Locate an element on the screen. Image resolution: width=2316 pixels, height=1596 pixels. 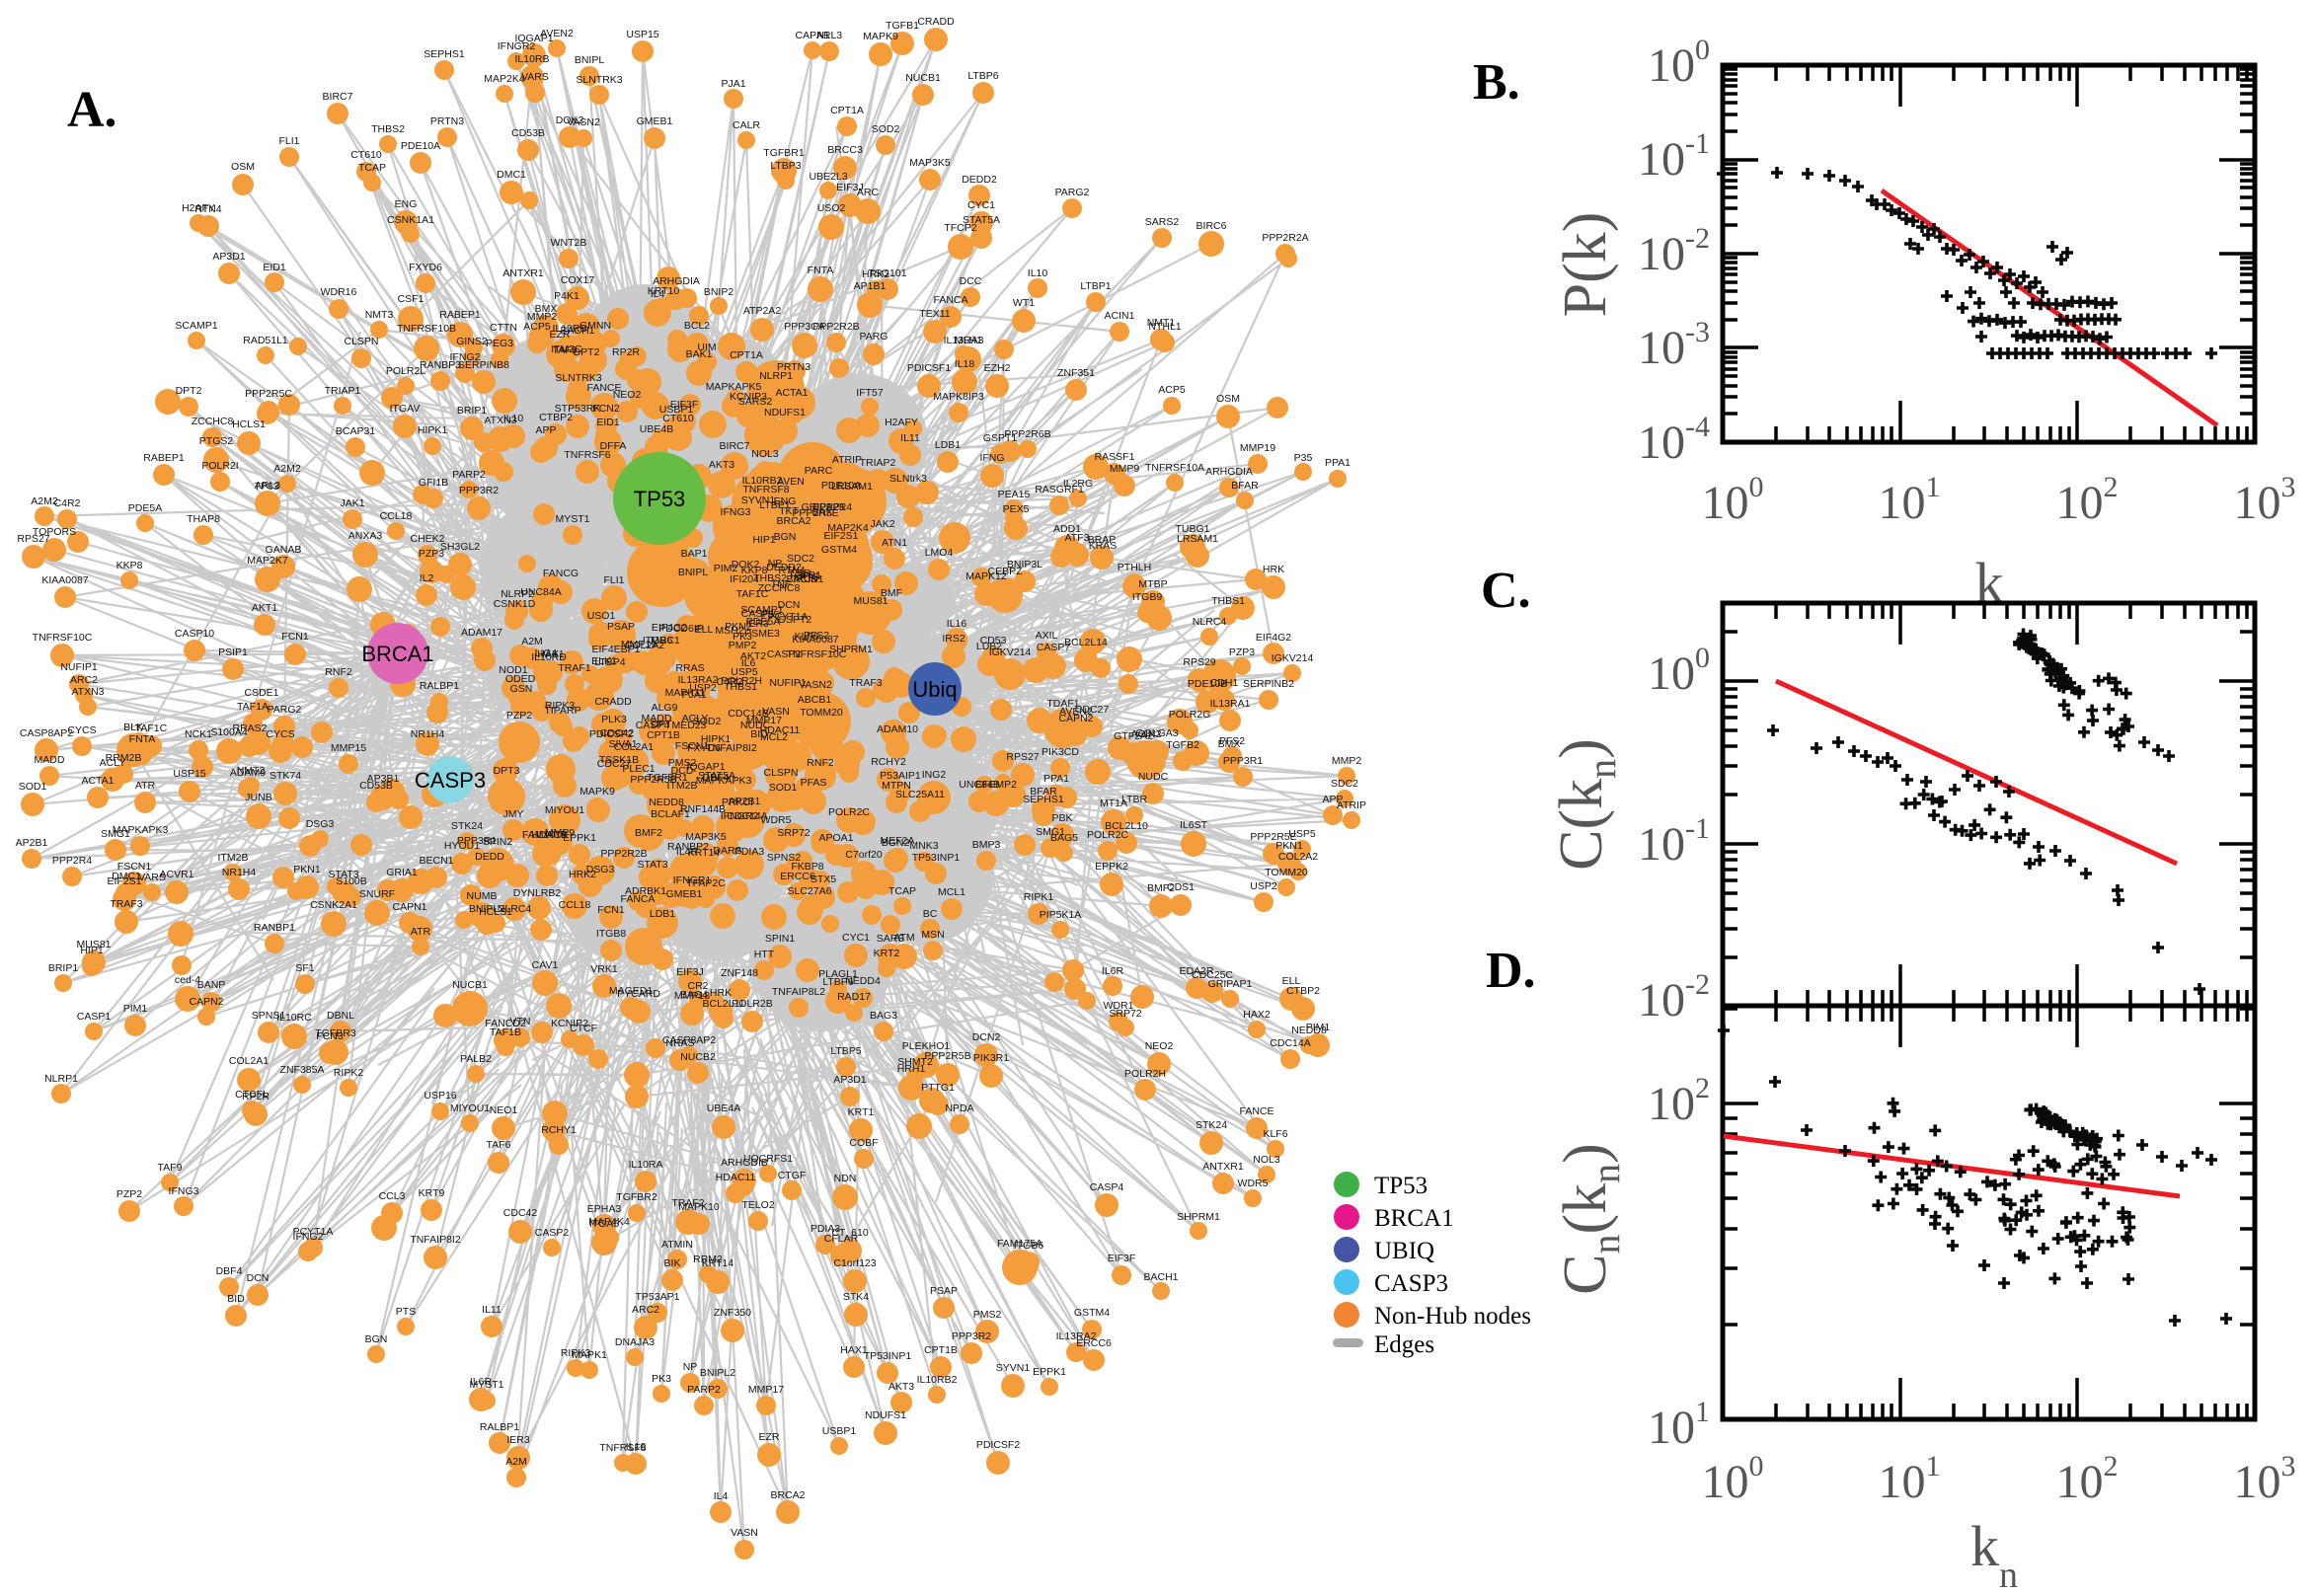
svg-text: POLR2C is located at coordinates (1107, 835).